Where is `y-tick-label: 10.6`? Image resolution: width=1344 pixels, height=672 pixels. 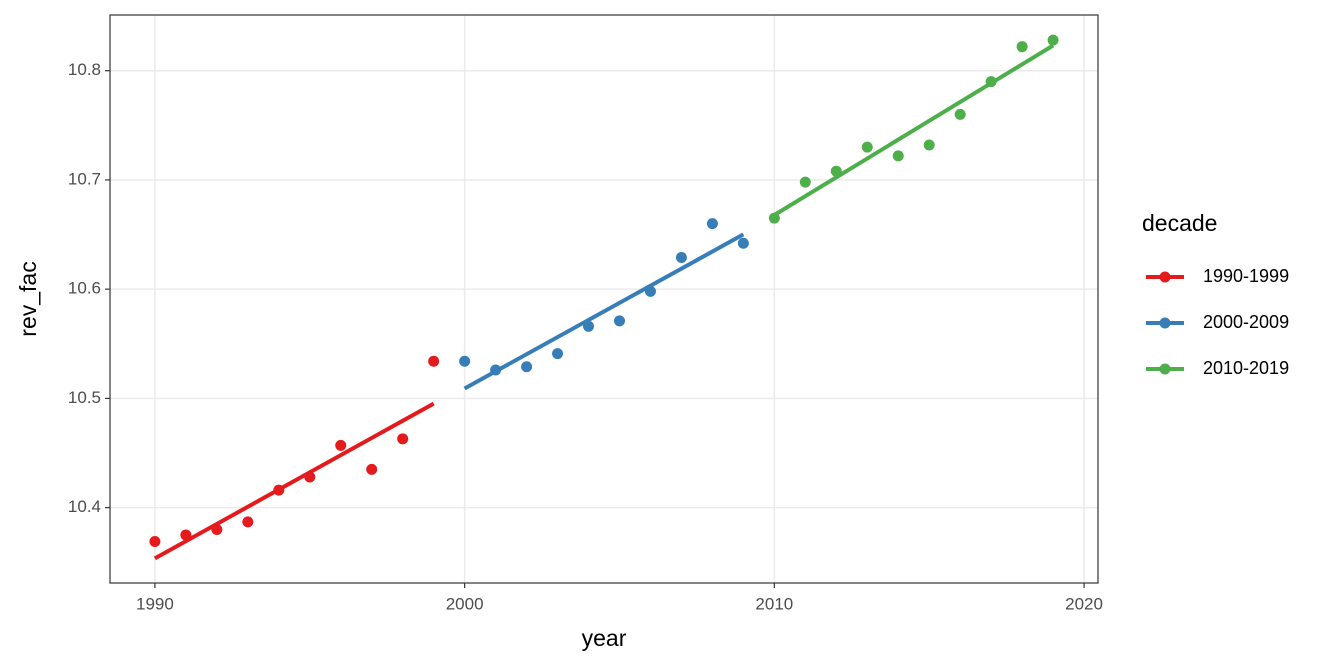 y-tick-label: 10.6 is located at coordinates (84, 288).